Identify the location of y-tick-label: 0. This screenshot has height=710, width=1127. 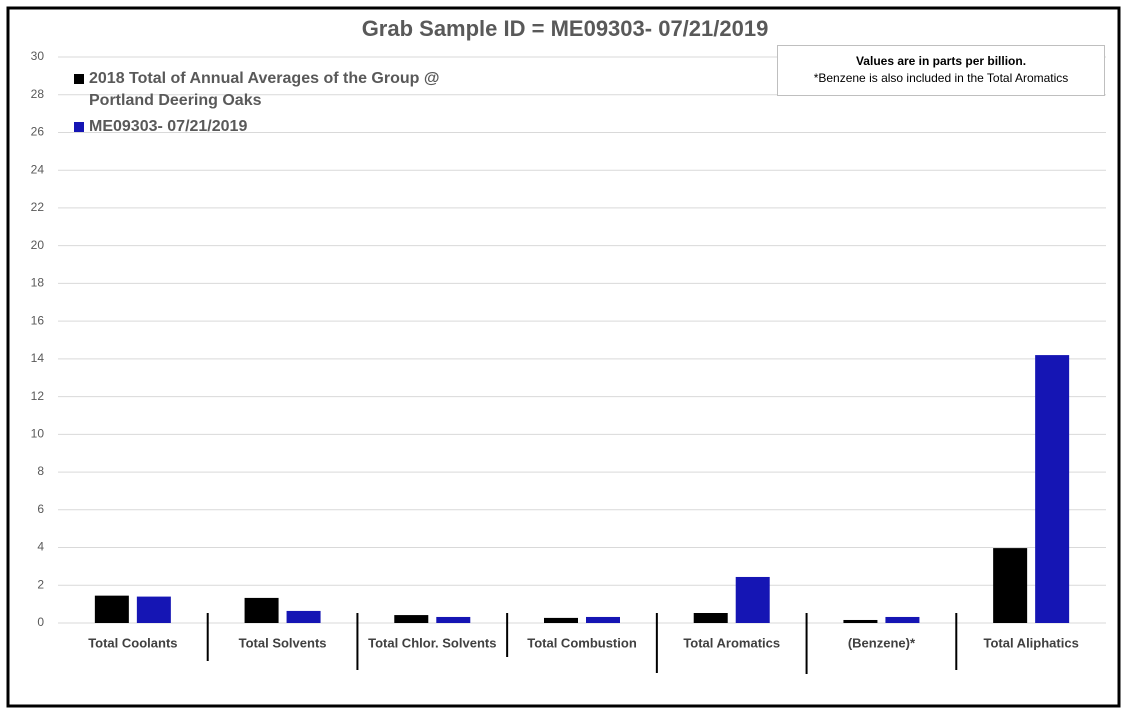
(40, 622).